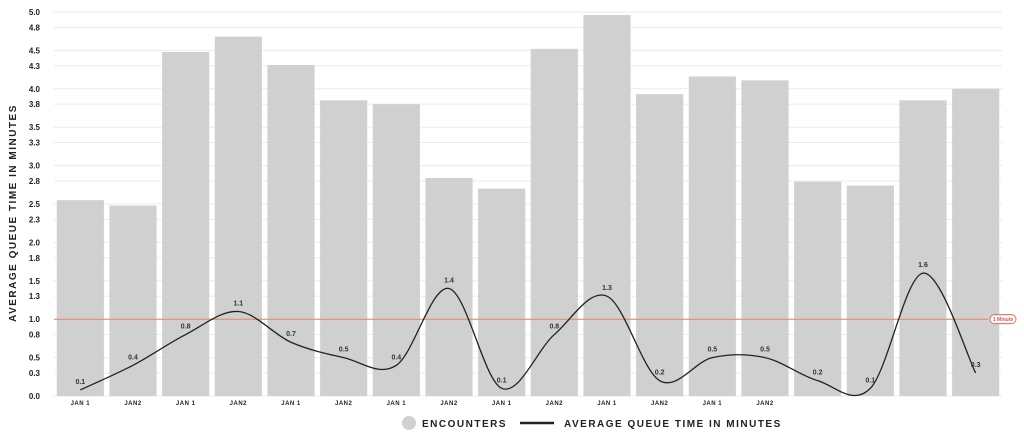 The width and height of the screenshot is (1024, 437). What do you see at coordinates (976, 365) in the screenshot?
I see `line-data-label: 0.3` at bounding box center [976, 365].